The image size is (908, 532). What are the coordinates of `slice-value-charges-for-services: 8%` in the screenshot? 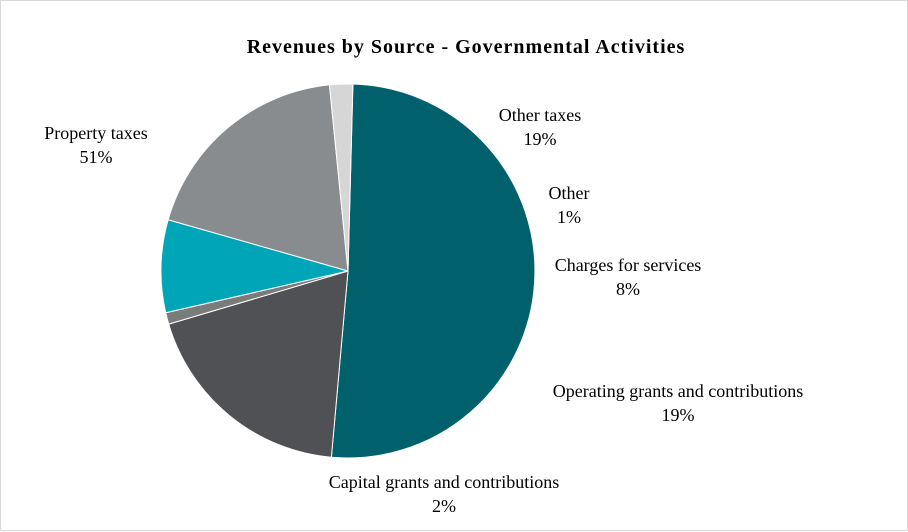 It's located at (628, 289).